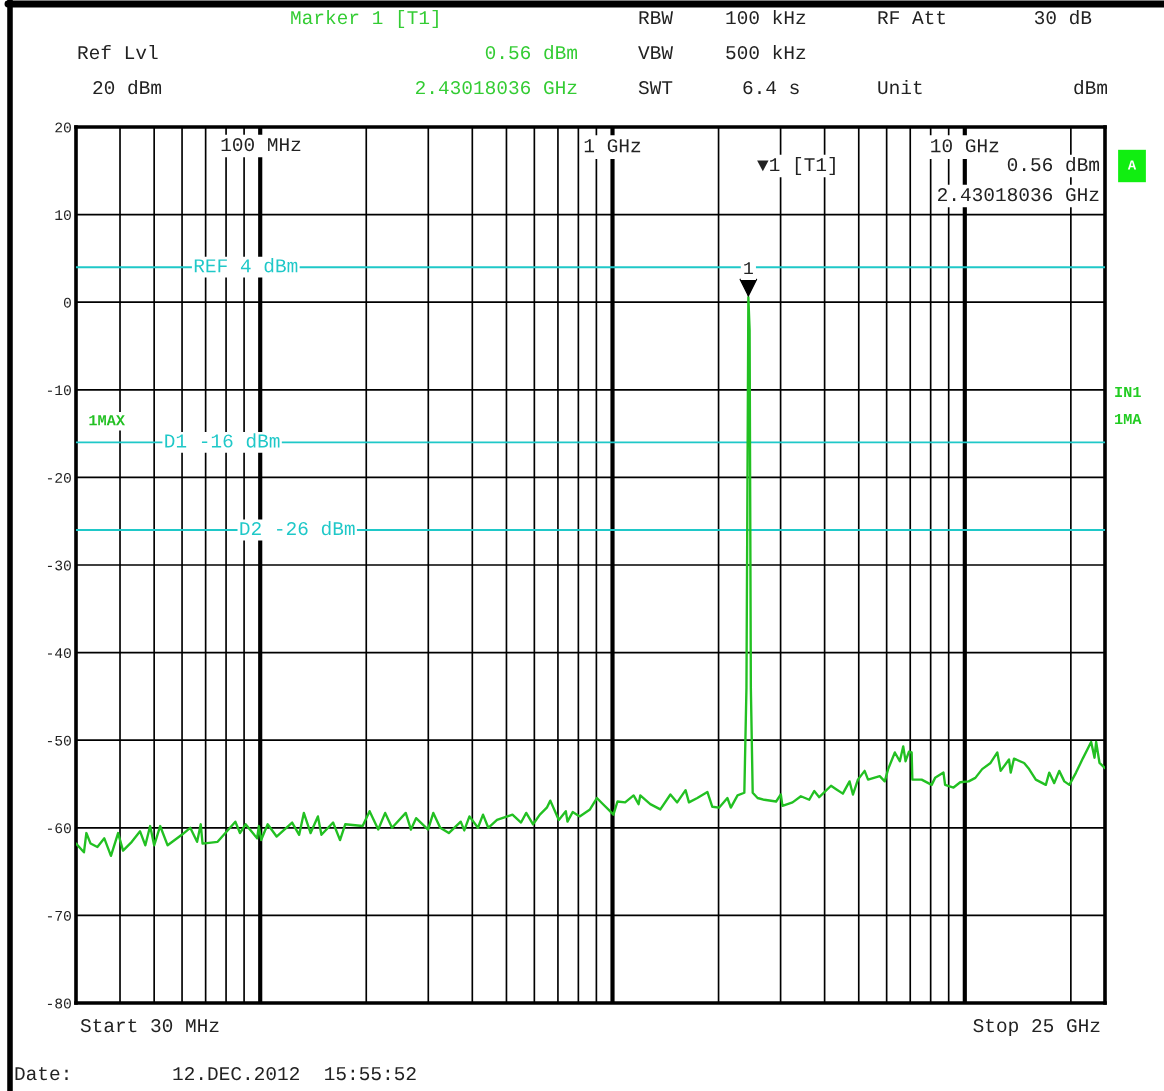 The width and height of the screenshot is (1164, 1091). I want to click on y-tick-label: -20, so click(59, 477).